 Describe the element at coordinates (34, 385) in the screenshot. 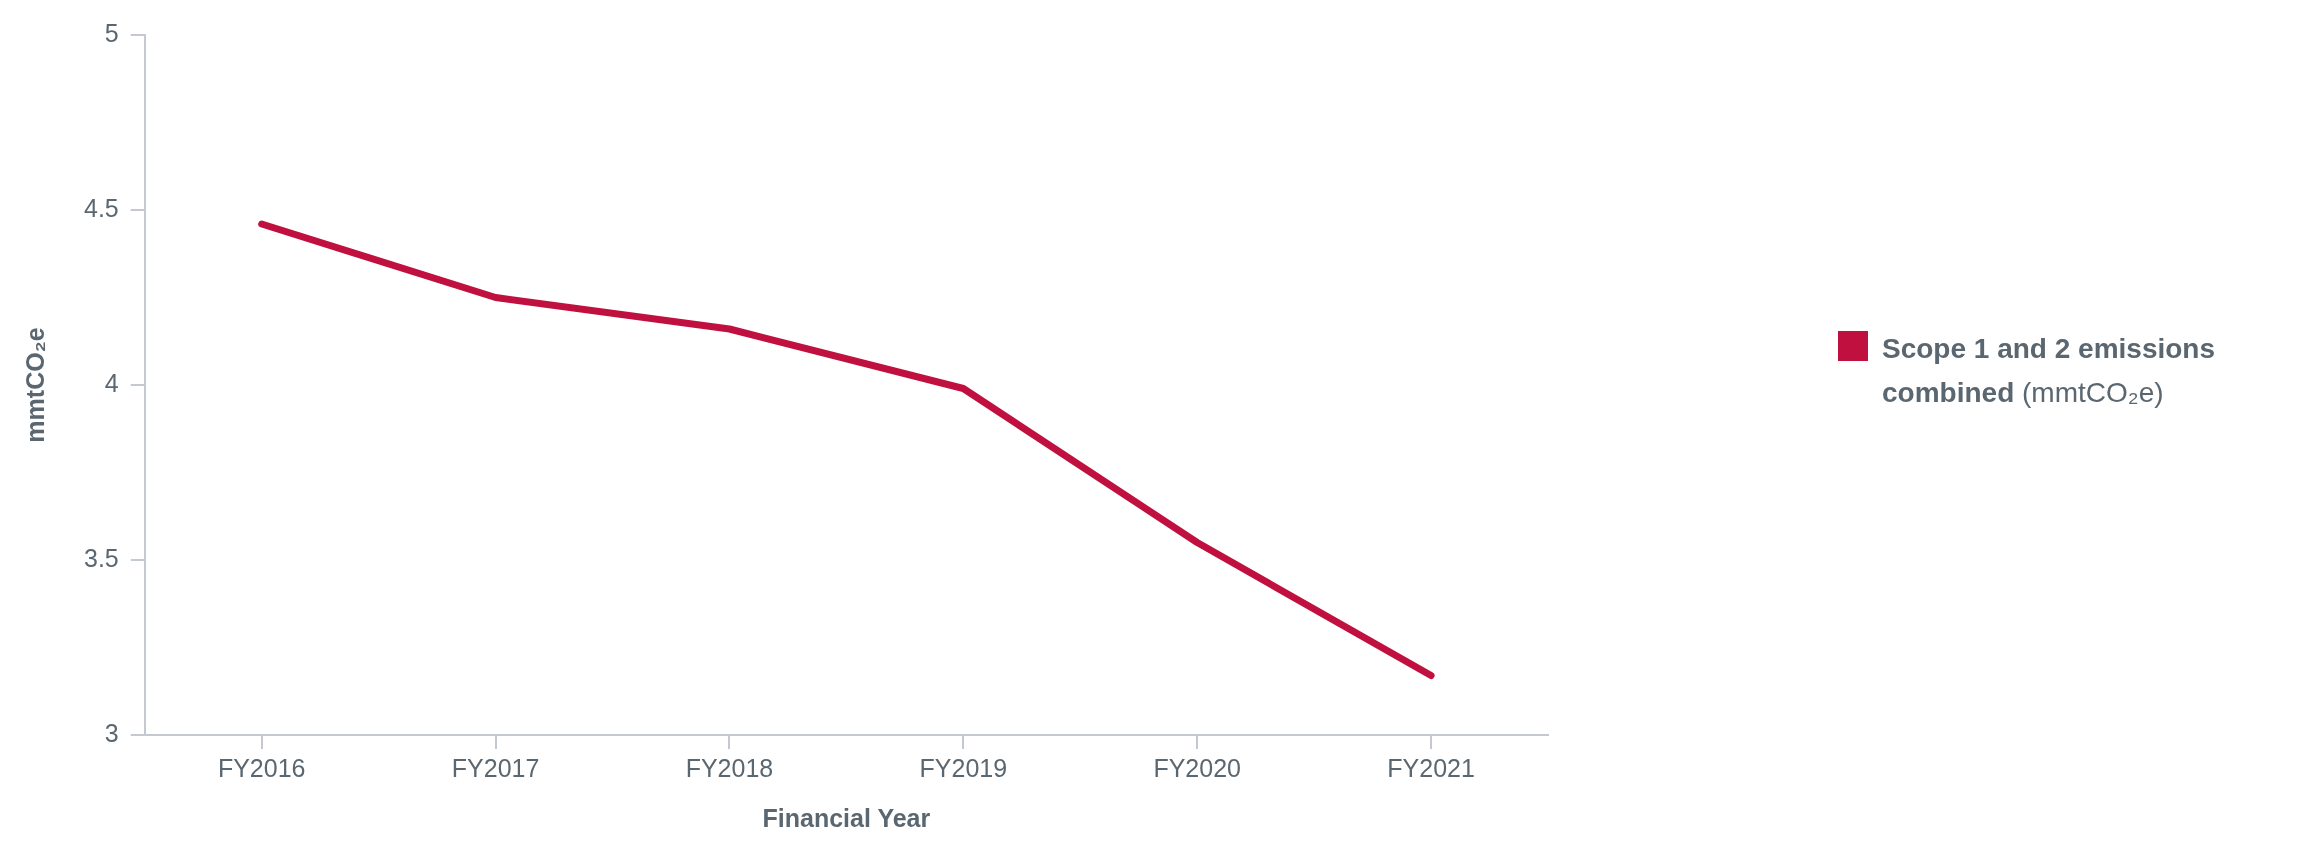

I see `y-axis-title: mmtCO₂e` at that location.